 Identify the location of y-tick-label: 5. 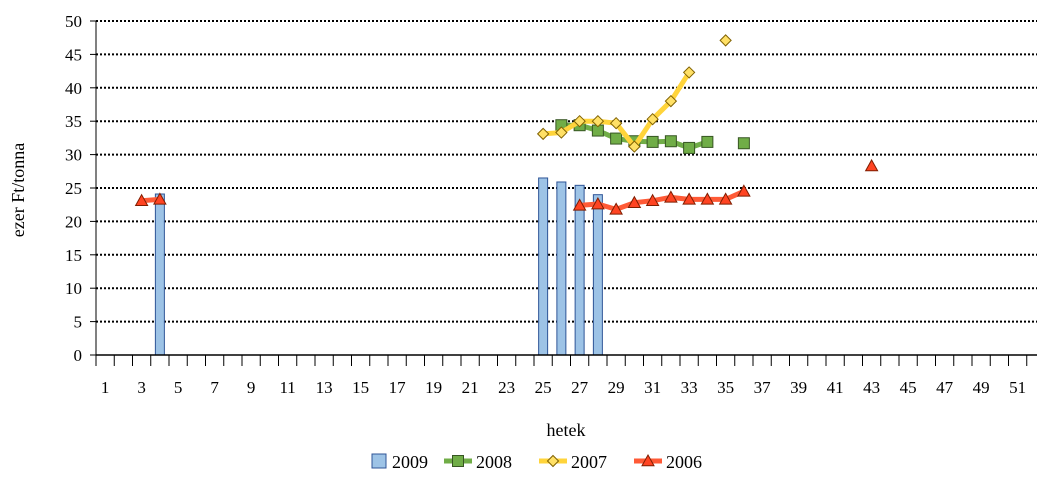
(78, 322).